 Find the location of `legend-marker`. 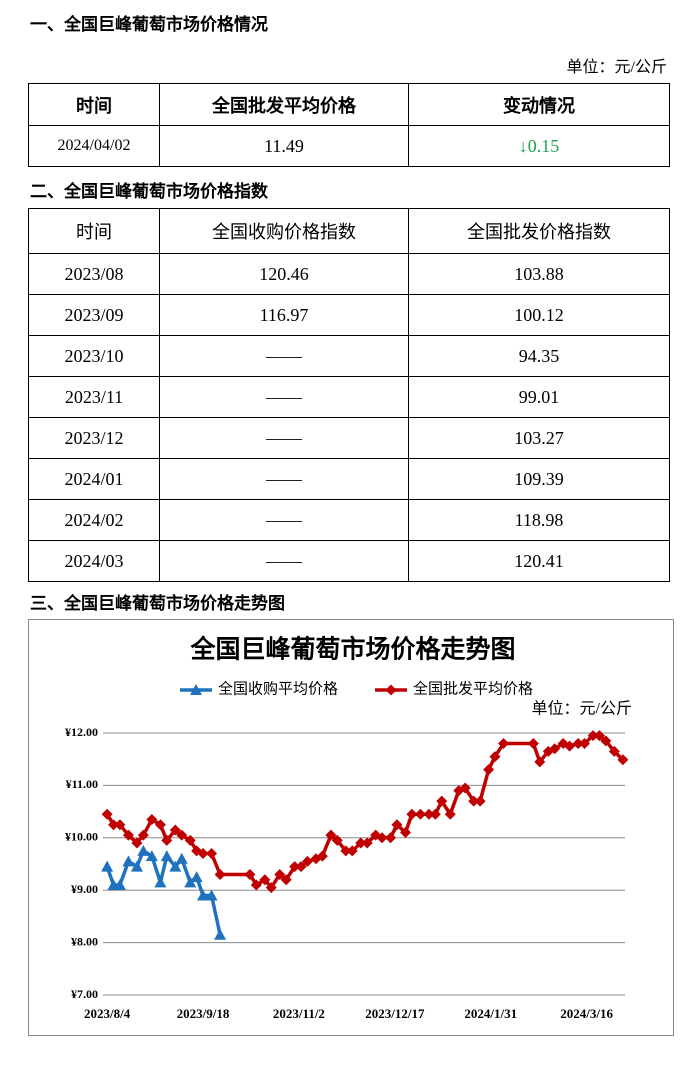

legend-marker is located at coordinates (391, 690).